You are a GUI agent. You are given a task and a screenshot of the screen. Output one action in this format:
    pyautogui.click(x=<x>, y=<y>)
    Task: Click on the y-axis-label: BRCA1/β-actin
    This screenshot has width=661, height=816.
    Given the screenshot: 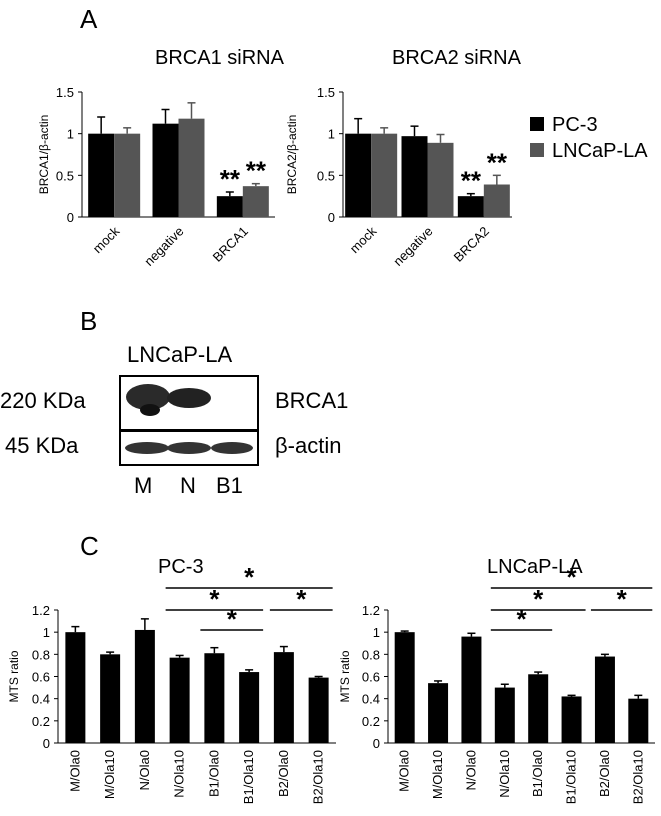 What is the action you would take?
    pyautogui.click(x=44, y=155)
    